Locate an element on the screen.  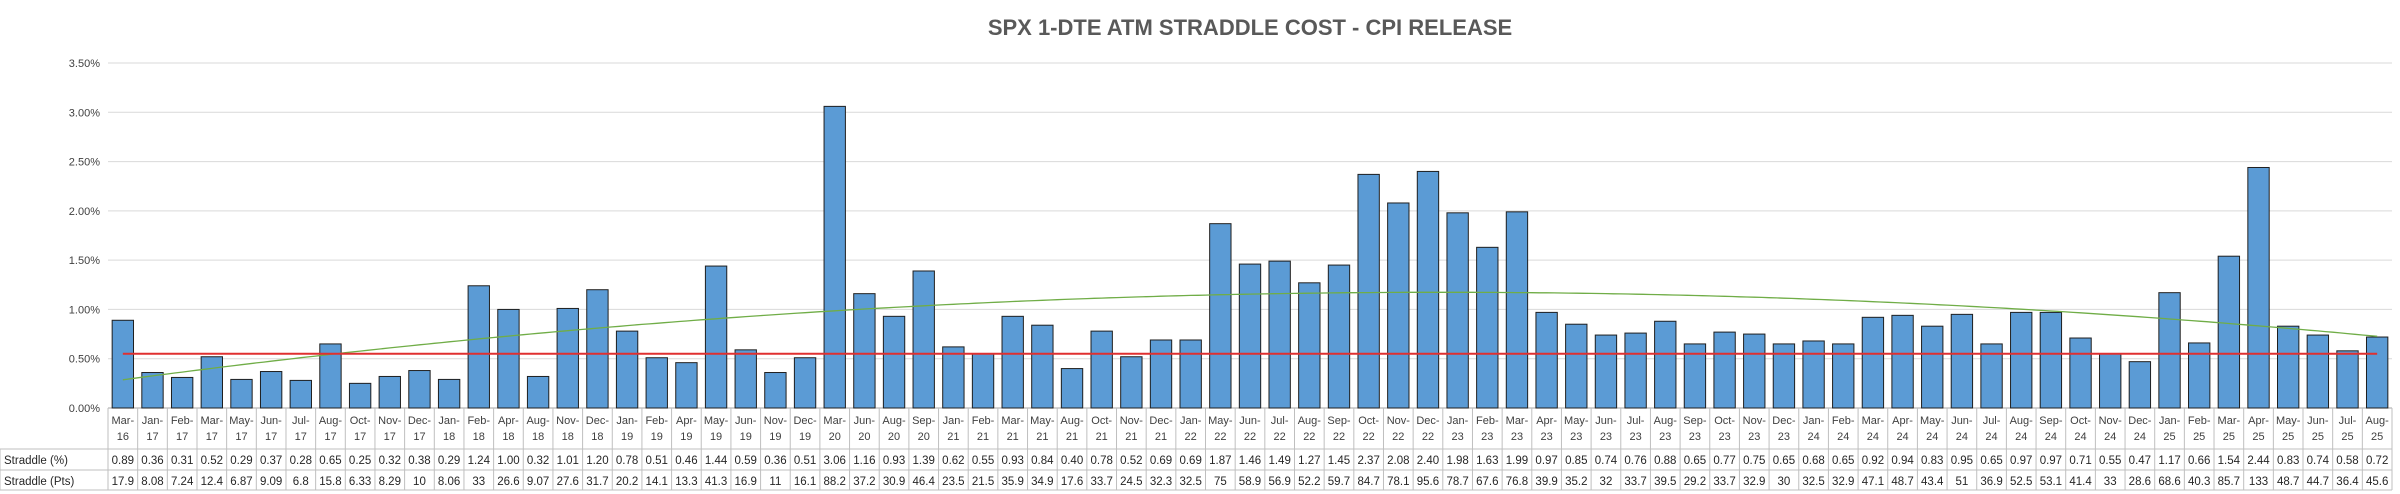
table-cell: 0.77 is located at coordinates (1724, 461).